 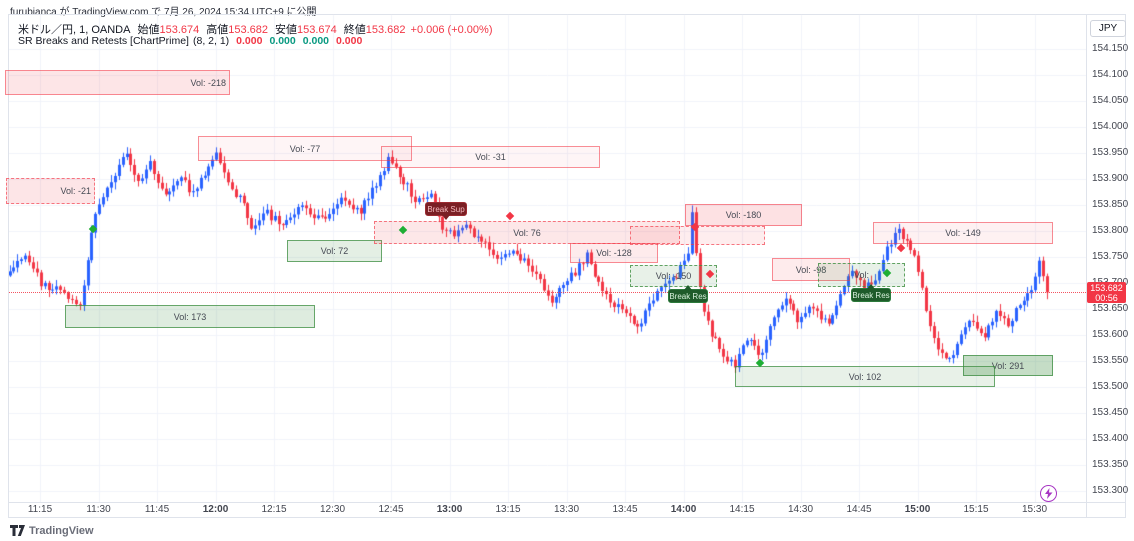 I want to click on price-axis-label: 153.750, so click(x=1110, y=256).